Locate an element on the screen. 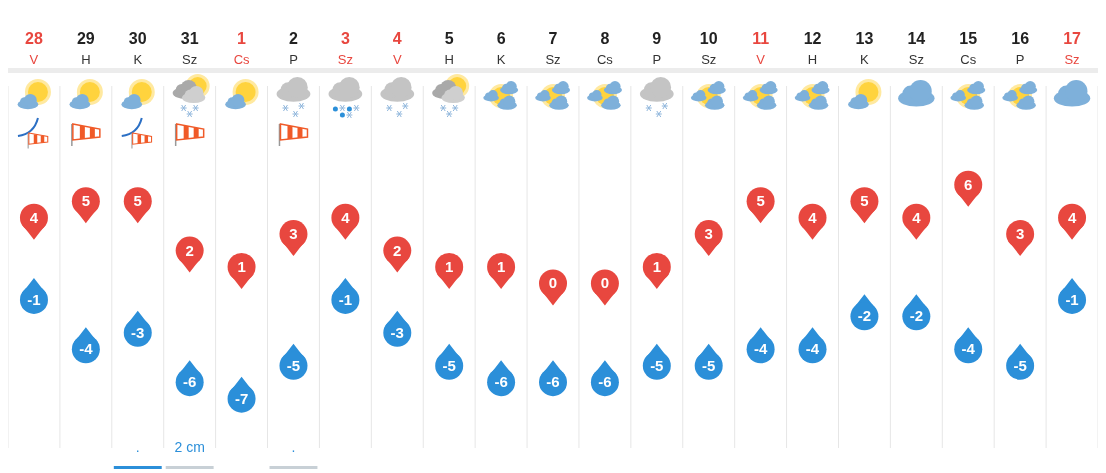  x-tick-label: 10 Sz is located at coordinates (708, 48).